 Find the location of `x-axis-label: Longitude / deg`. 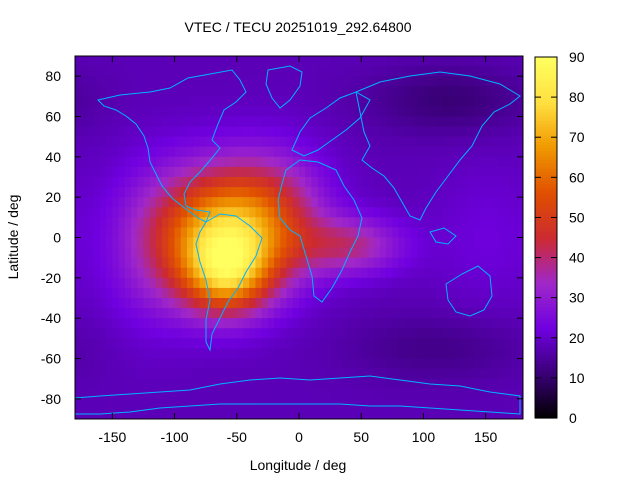

x-axis-label: Longitude / deg is located at coordinates (298, 465).